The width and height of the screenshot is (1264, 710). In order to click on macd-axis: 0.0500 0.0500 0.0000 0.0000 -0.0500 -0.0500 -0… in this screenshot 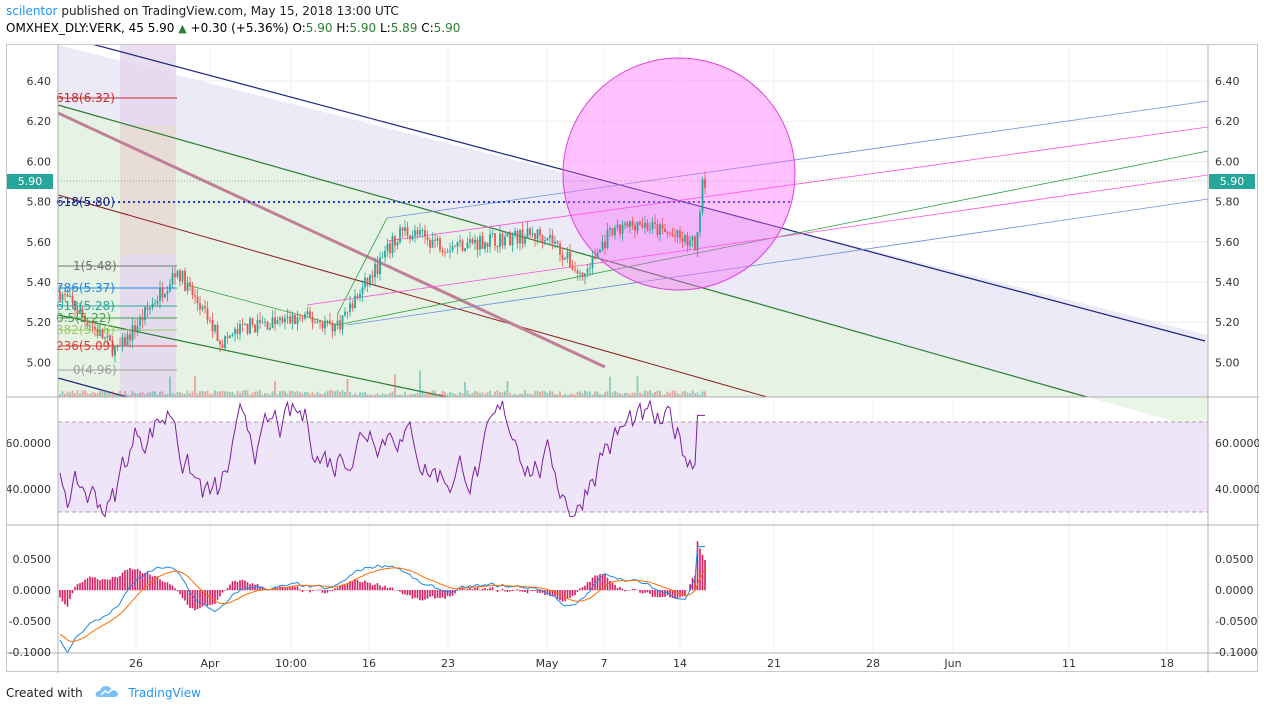, I will do `click(633, 606)`.